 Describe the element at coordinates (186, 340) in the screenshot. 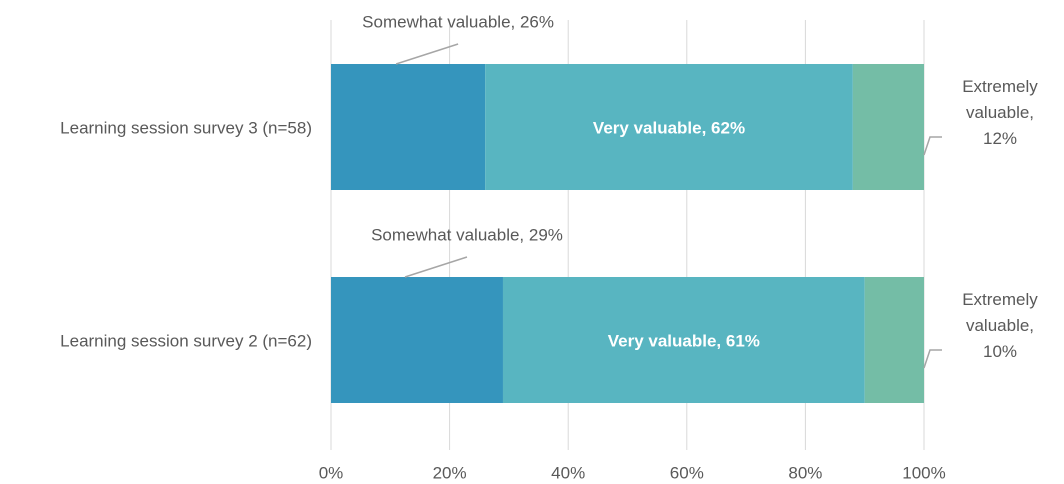

I see `category-label: Learning session survey 2 (n=62)` at that location.